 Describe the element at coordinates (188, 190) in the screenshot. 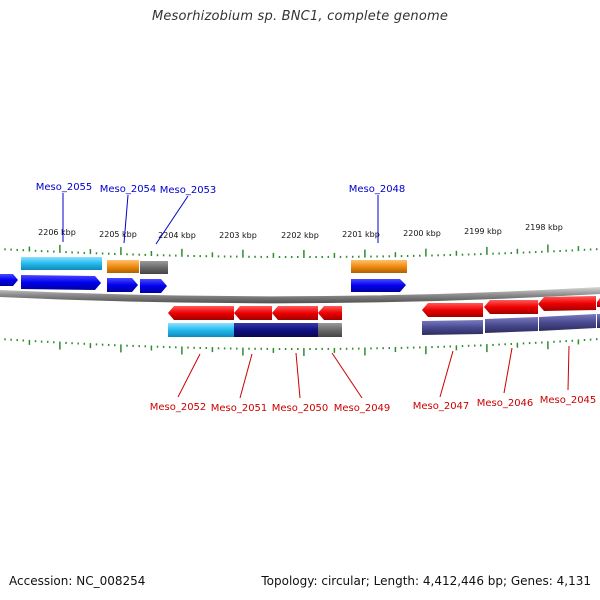

I see `gene-label-meso-2053: Meso_2053` at that location.